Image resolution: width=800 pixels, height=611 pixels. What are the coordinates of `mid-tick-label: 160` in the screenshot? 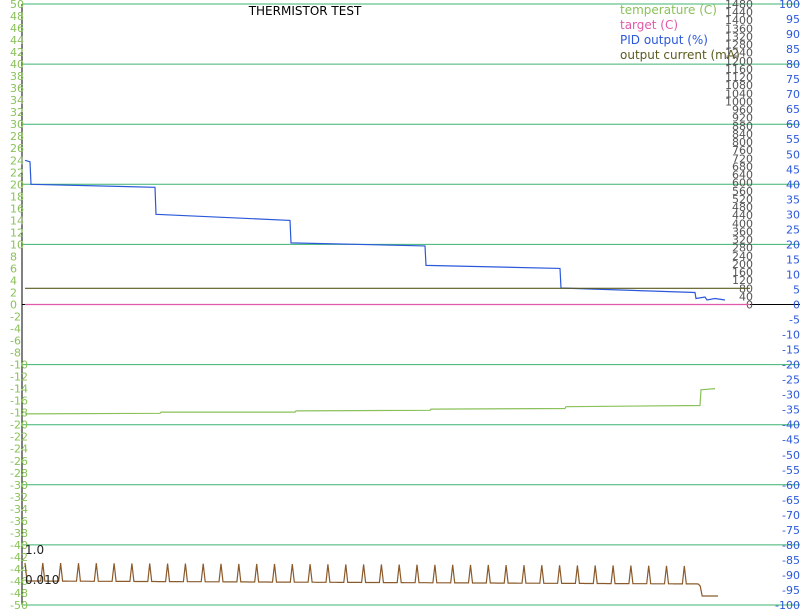 It's located at (742, 272).